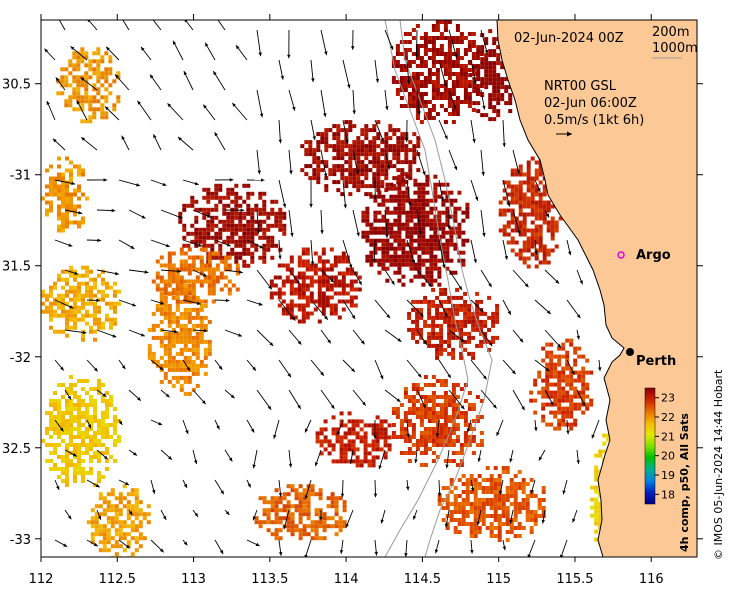 The width and height of the screenshot is (740, 596). What do you see at coordinates (684, 482) in the screenshot?
I see `colorbar-title: 4h comp, p50, All Sats` at bounding box center [684, 482].